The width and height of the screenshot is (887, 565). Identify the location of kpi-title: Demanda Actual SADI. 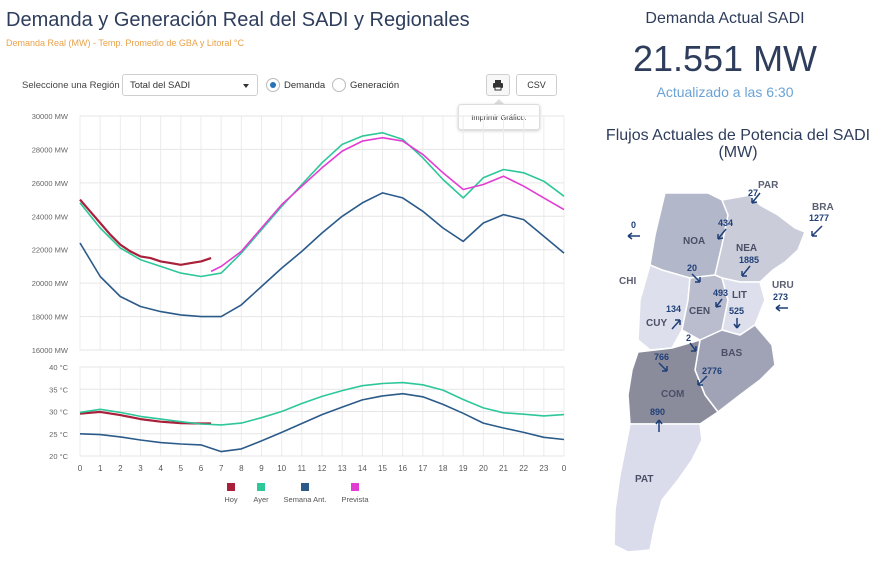
(725, 18).